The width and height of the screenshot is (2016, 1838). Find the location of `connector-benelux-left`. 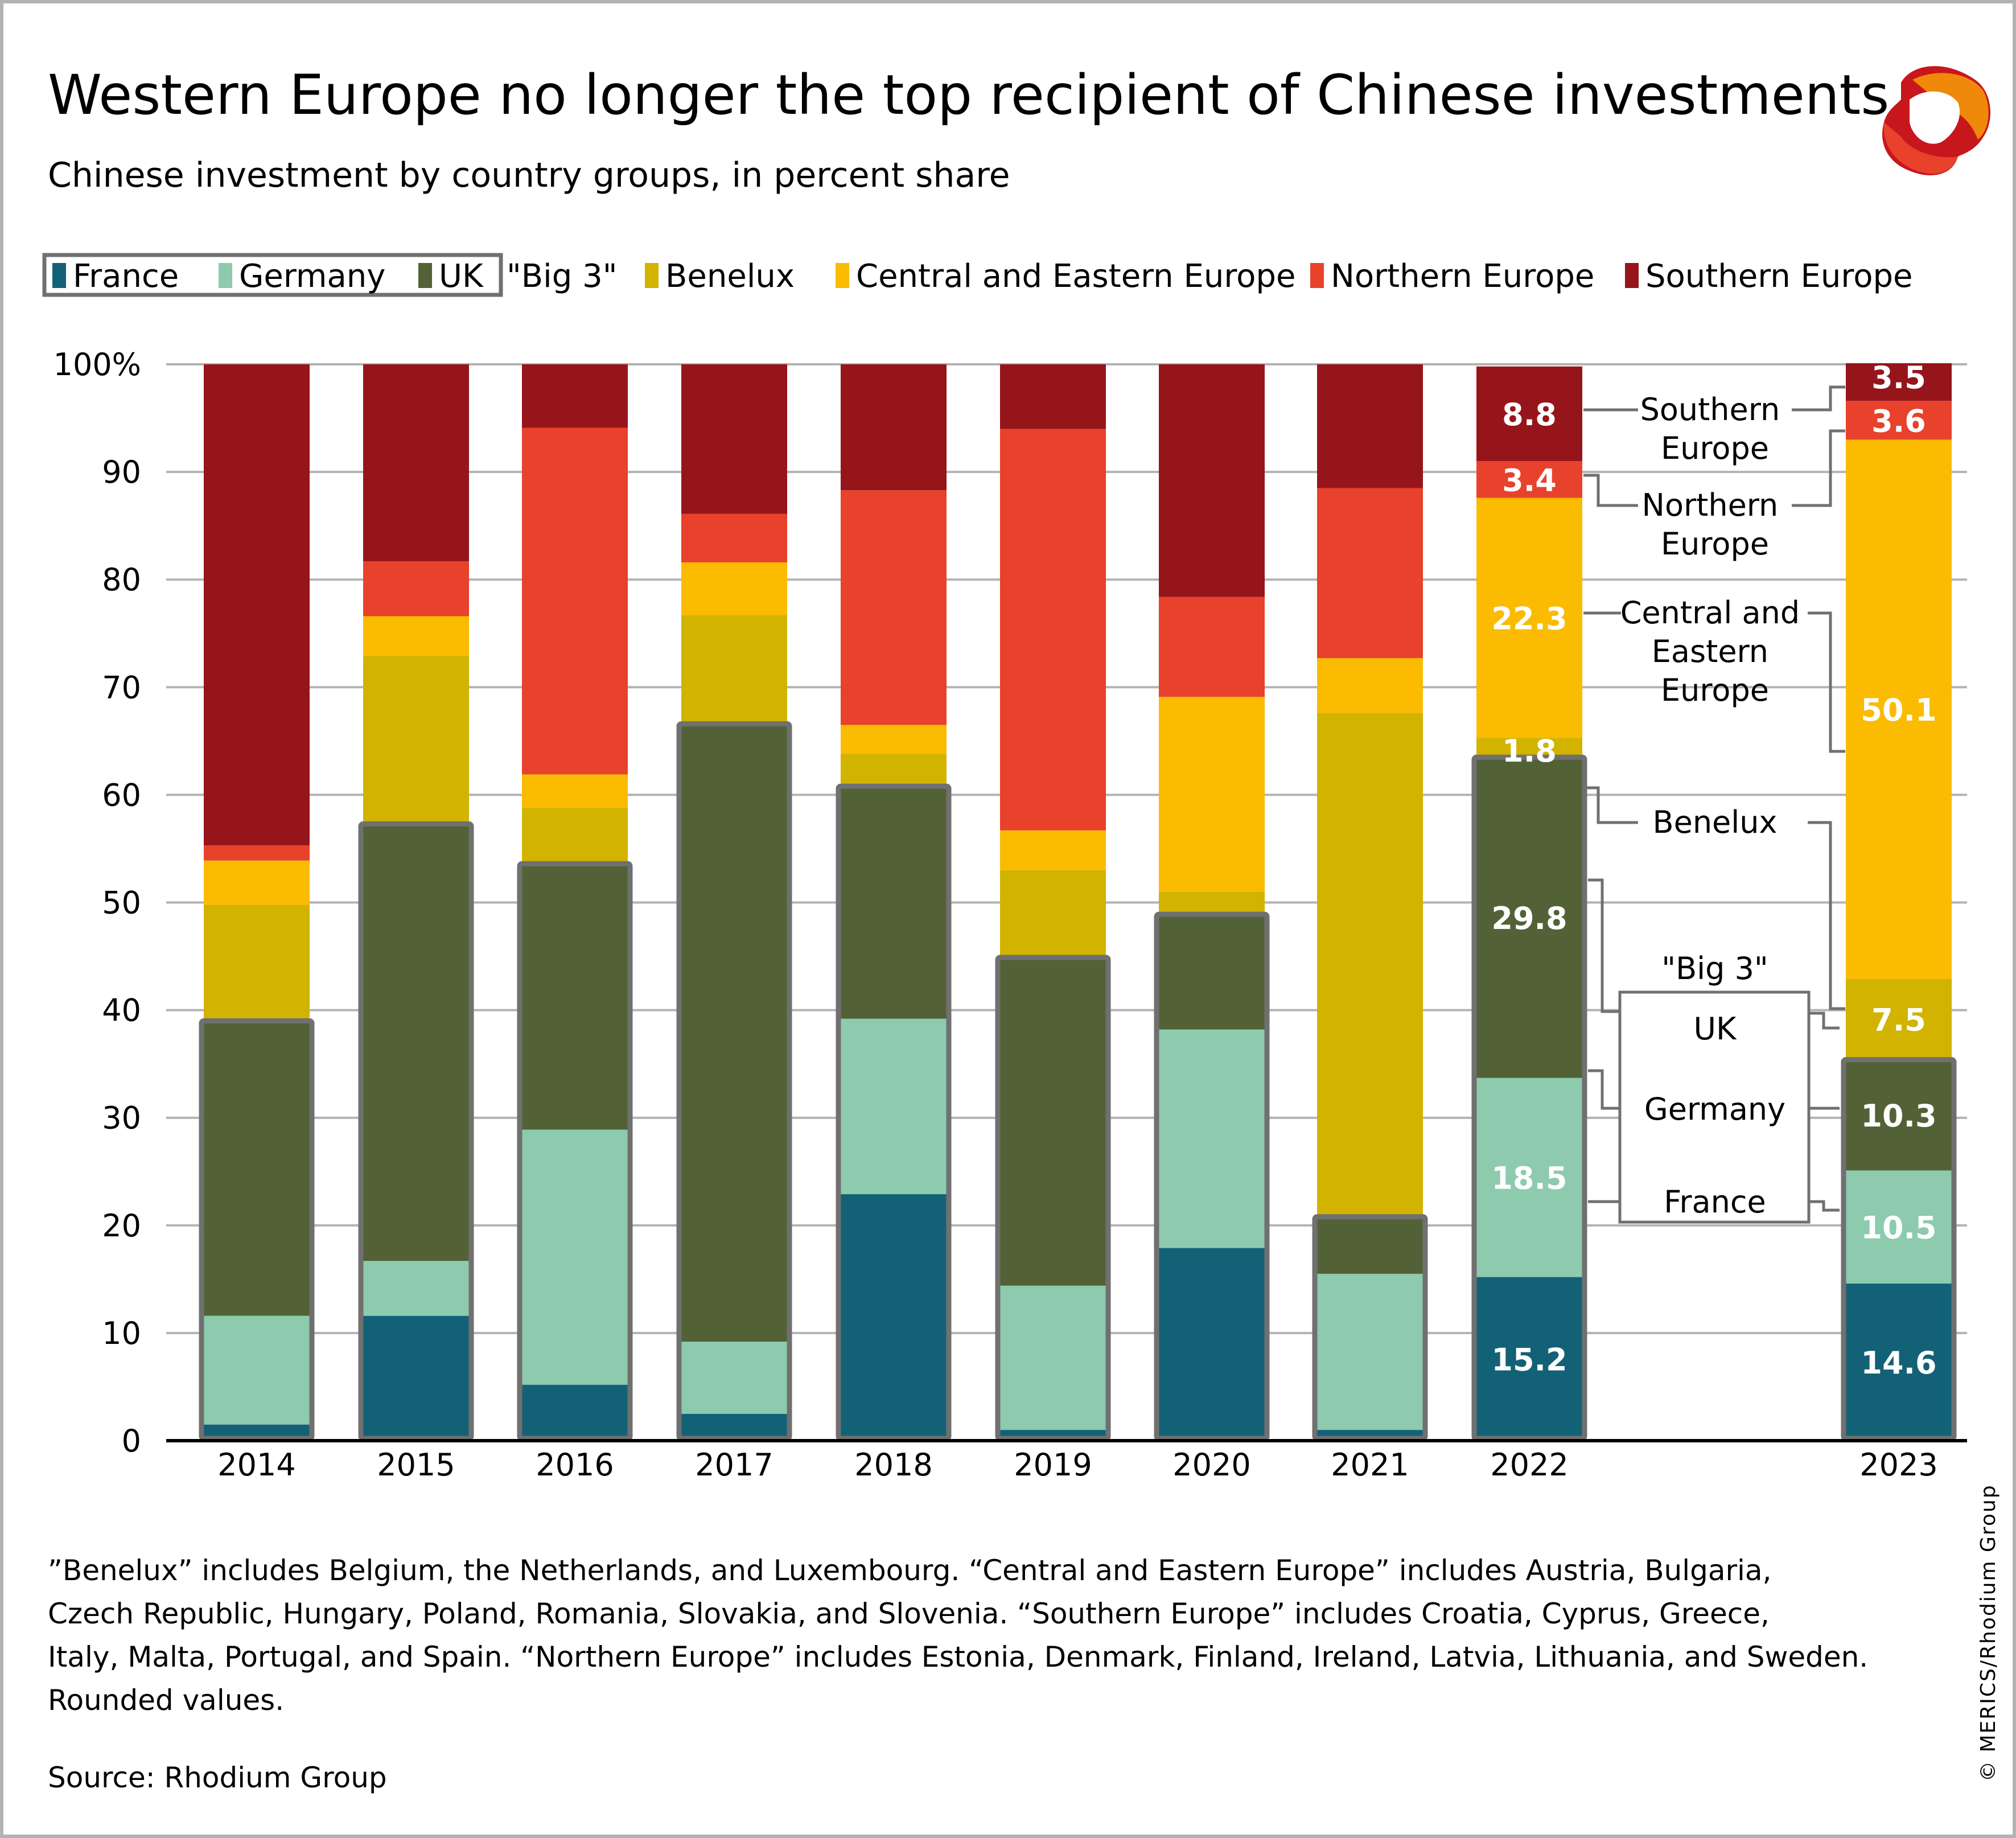

connector-benelux-left is located at coordinates (1611, 805).